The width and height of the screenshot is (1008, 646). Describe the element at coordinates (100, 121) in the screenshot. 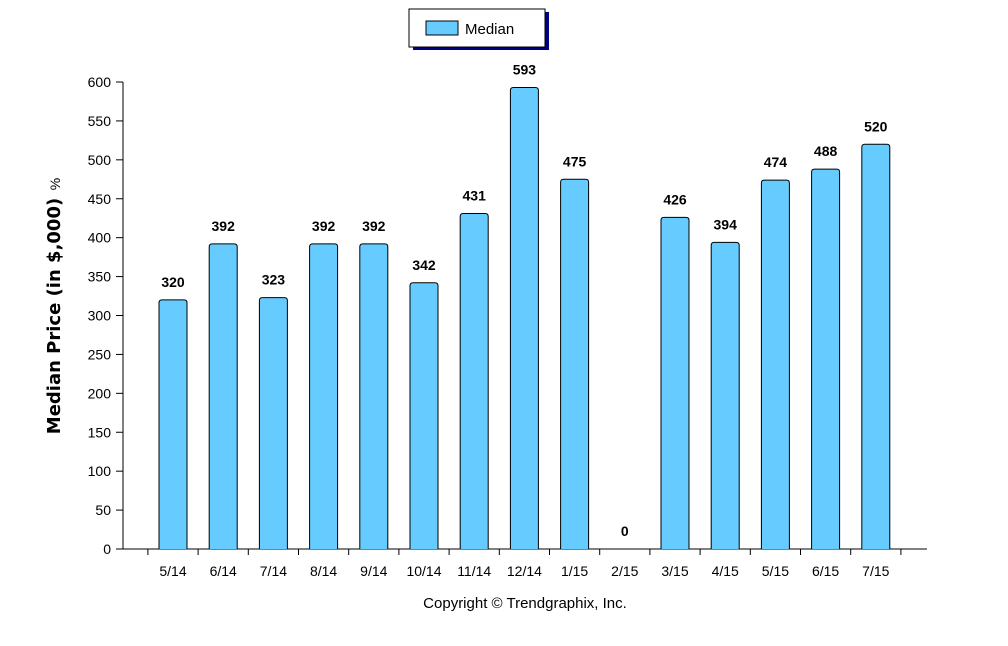

I see `y-tick-label: 550` at that location.